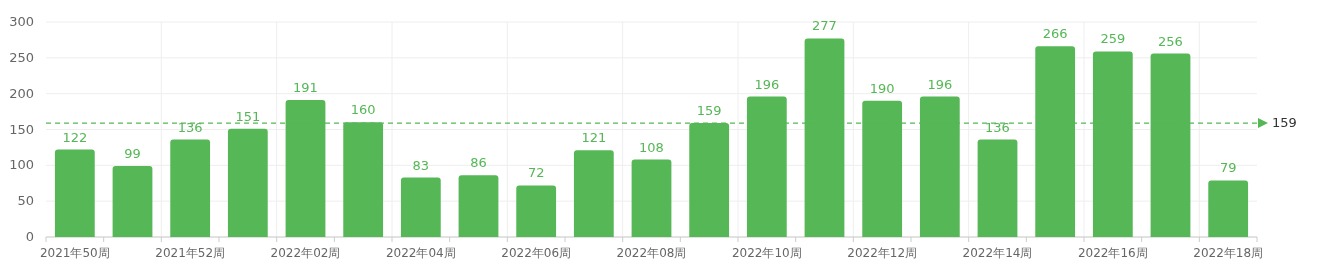 The width and height of the screenshot is (1328, 279). I want to click on x-tick-label: 2022年10周, so click(766, 253).